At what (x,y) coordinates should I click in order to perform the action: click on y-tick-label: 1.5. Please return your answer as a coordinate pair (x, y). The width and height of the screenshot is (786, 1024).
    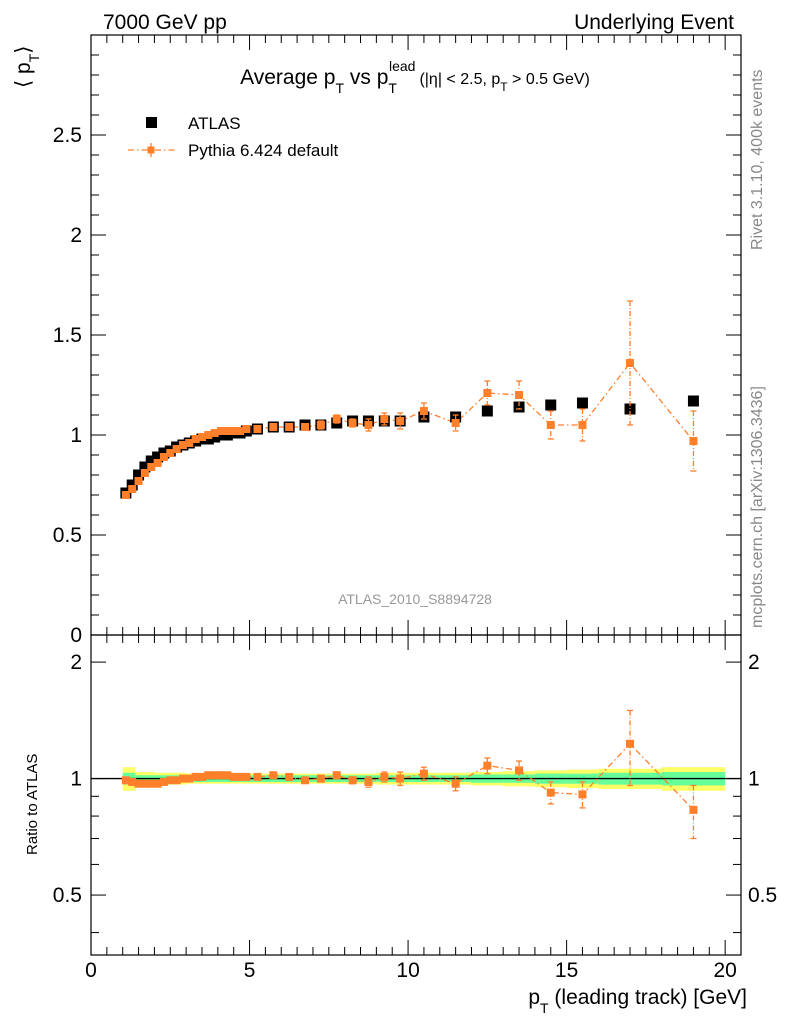
    Looking at the image, I should click on (67, 335).